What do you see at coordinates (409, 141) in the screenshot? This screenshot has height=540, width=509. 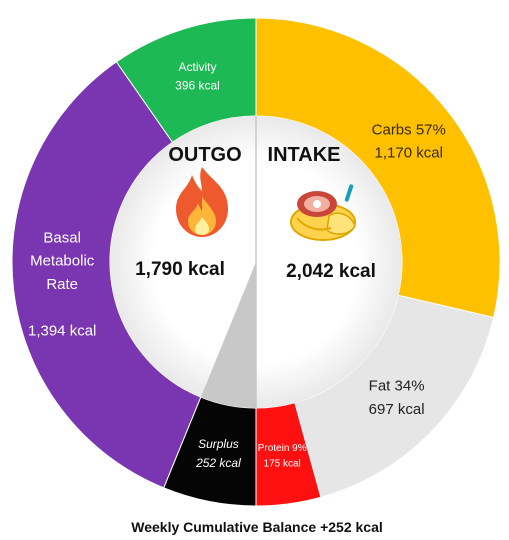 I see `slice-label-carbs: Carbs 57% 1,170 kcal` at bounding box center [409, 141].